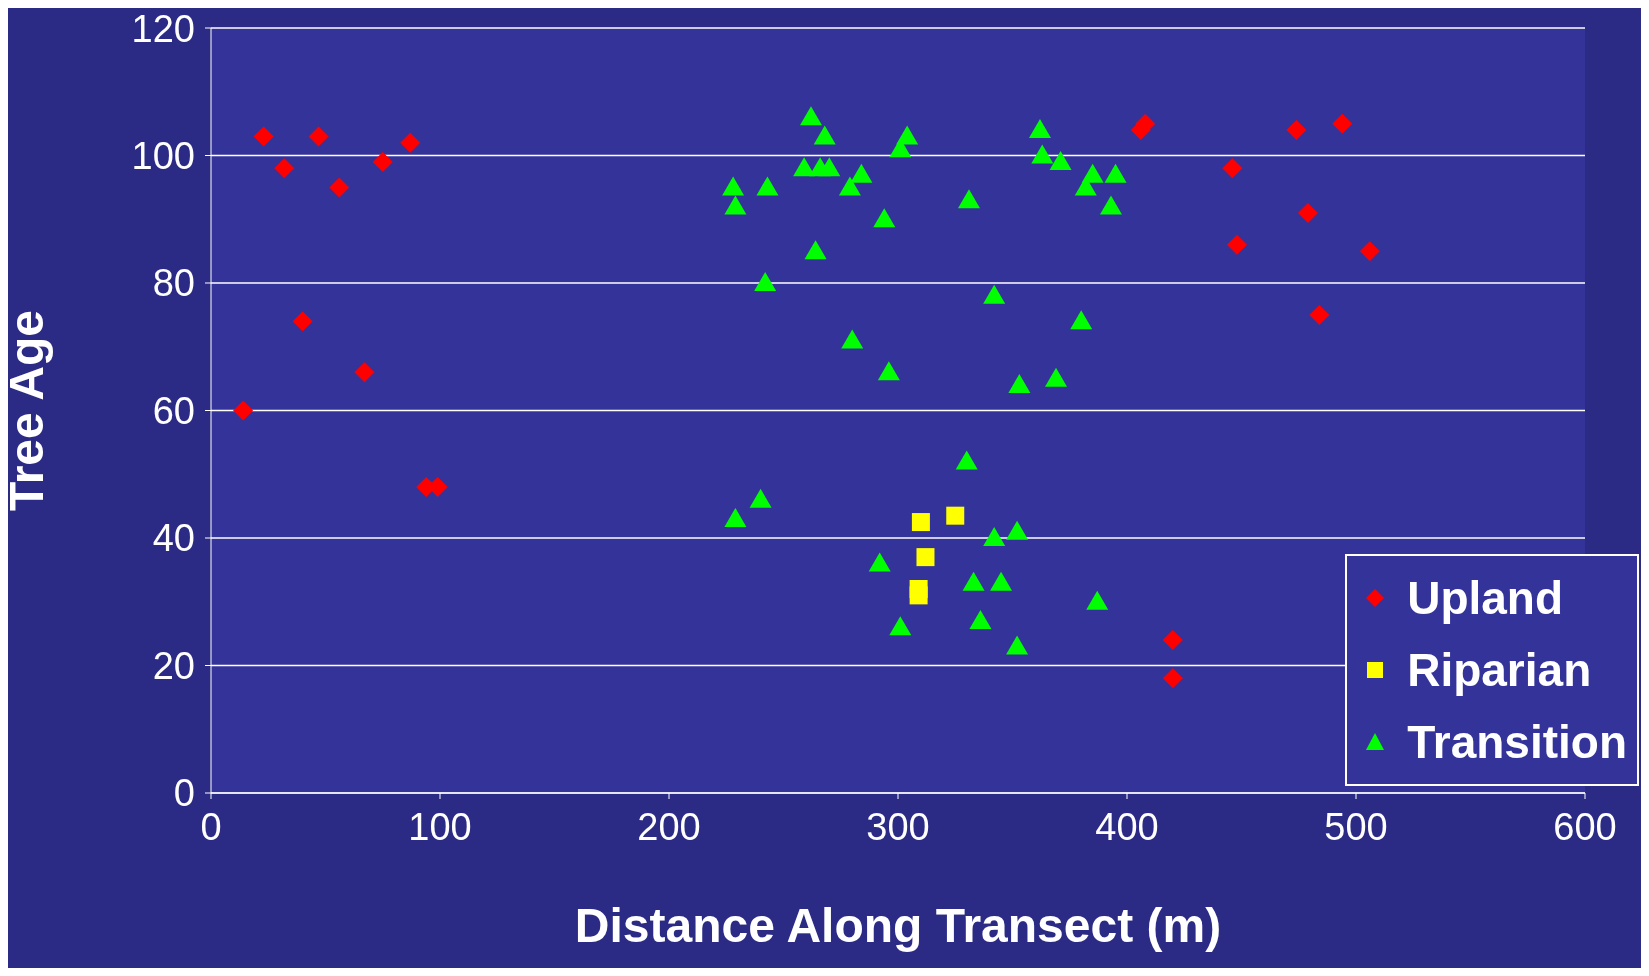 This screenshot has height=976, width=1649. What do you see at coordinates (173, 665) in the screenshot?
I see `y-tick-label: 20` at bounding box center [173, 665].